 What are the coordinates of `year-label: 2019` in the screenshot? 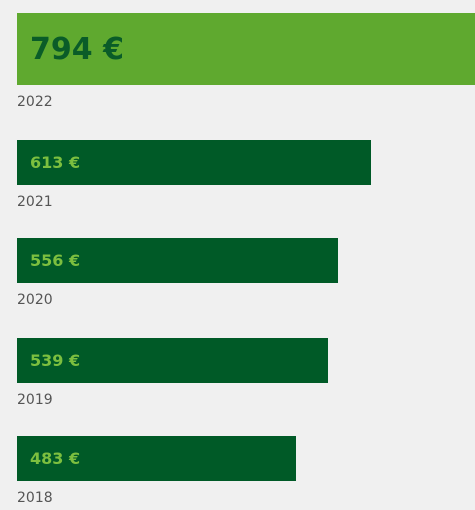 It's located at (35, 400).